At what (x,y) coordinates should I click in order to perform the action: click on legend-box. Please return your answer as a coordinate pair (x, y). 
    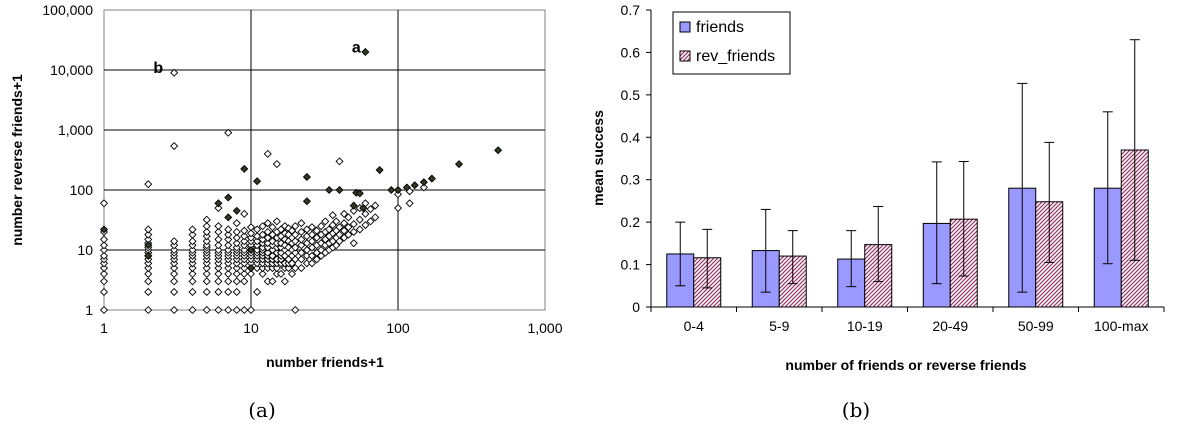
    Looking at the image, I should click on (731, 43).